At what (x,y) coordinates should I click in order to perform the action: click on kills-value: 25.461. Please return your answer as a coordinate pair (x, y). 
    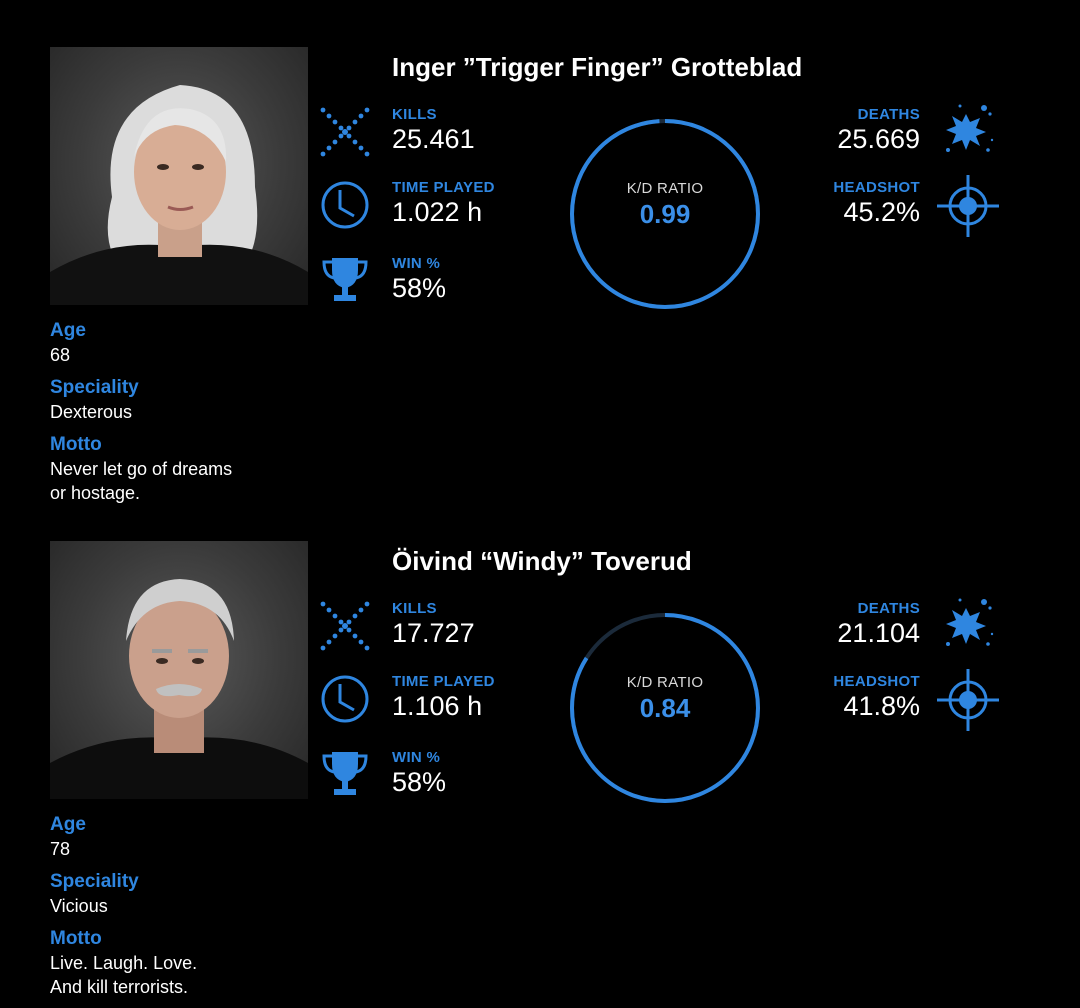
    Looking at the image, I should click on (433, 139).